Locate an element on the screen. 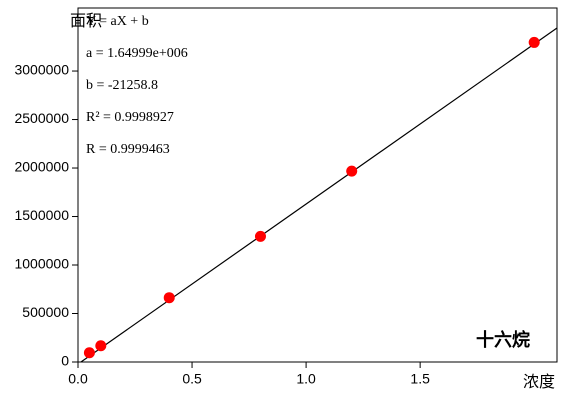 The image size is (579, 400). y-tick-label: 500000 is located at coordinates (45, 312).